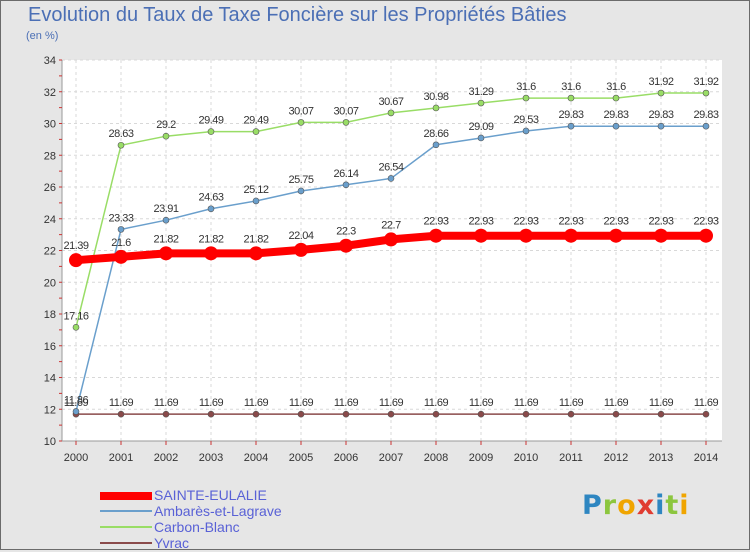  I want to click on x-tick-label: 2001, so click(121, 458).